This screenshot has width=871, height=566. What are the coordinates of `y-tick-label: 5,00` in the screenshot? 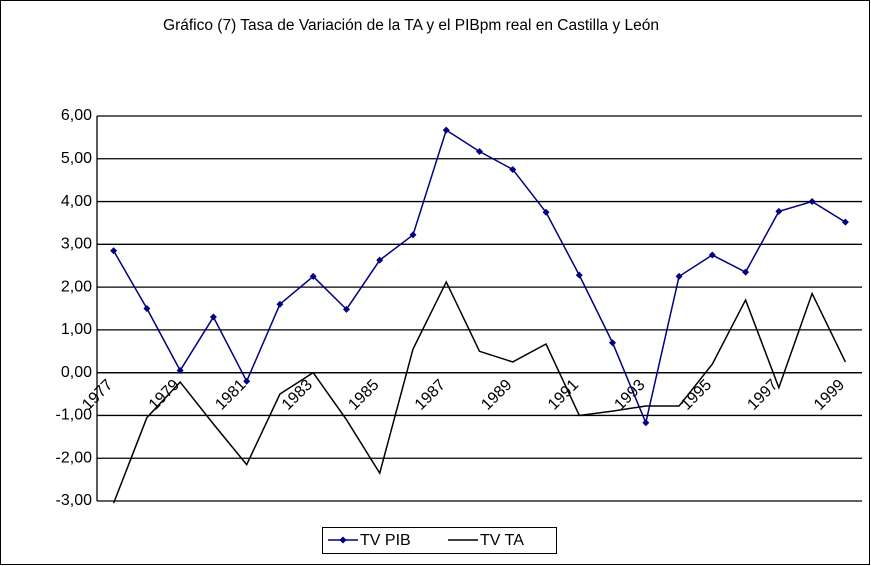 It's located at (76, 158).